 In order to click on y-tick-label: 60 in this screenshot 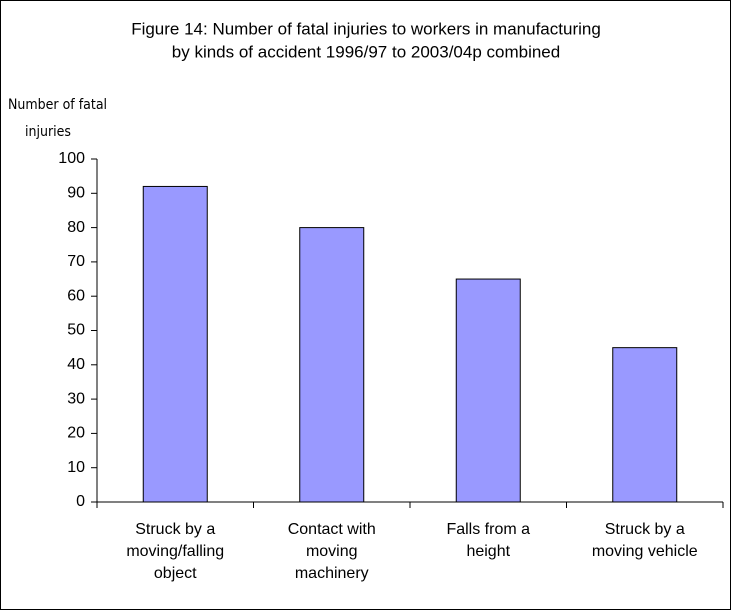, I will do `click(76, 295)`.